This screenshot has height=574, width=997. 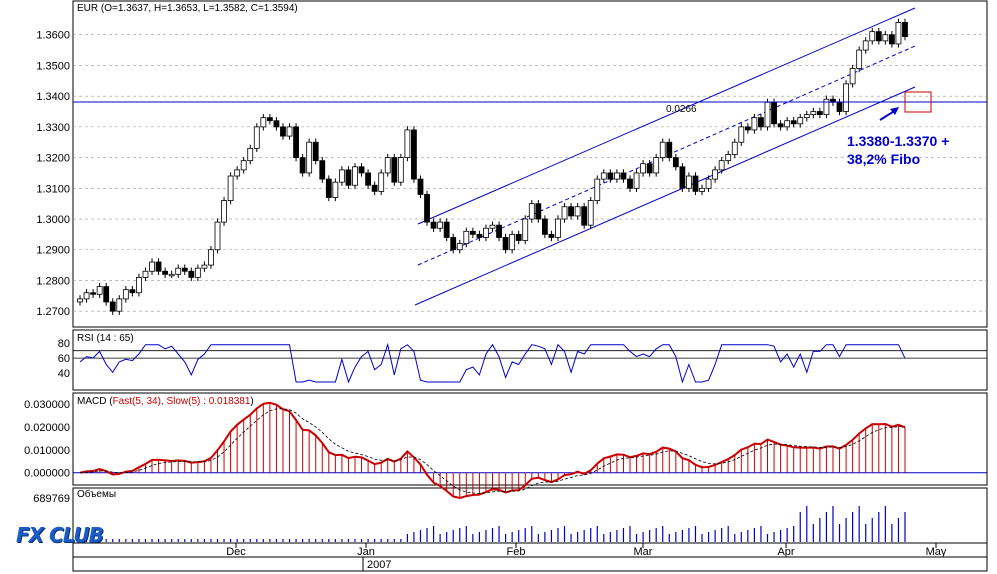 What do you see at coordinates (53, 128) in the screenshot?
I see `price-tick-label: 1.3300` at bounding box center [53, 128].